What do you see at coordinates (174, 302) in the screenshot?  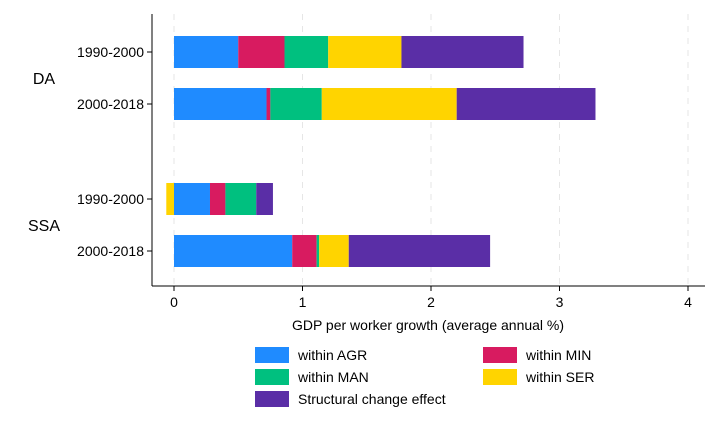 I see `x-tick-label: 0` at bounding box center [174, 302].